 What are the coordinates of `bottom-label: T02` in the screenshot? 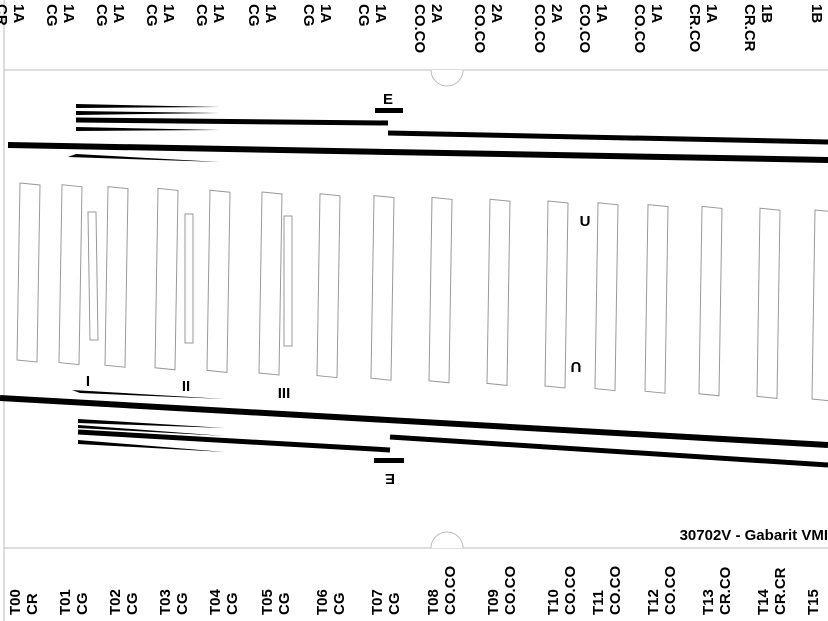 It's located at (115, 602).